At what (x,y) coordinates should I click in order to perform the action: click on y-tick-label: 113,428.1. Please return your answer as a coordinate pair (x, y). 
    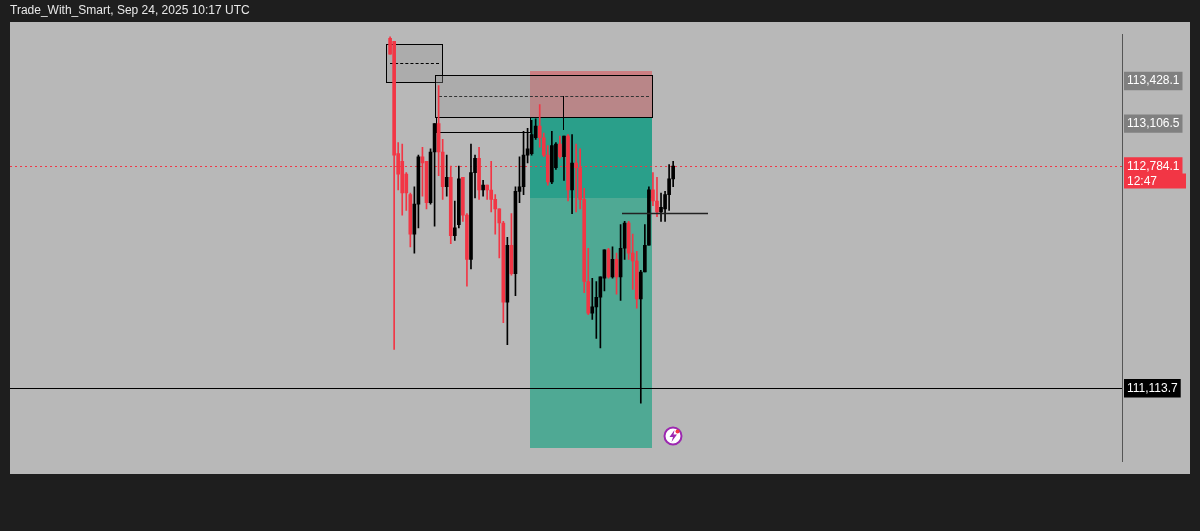
    Looking at the image, I should click on (1153, 80).